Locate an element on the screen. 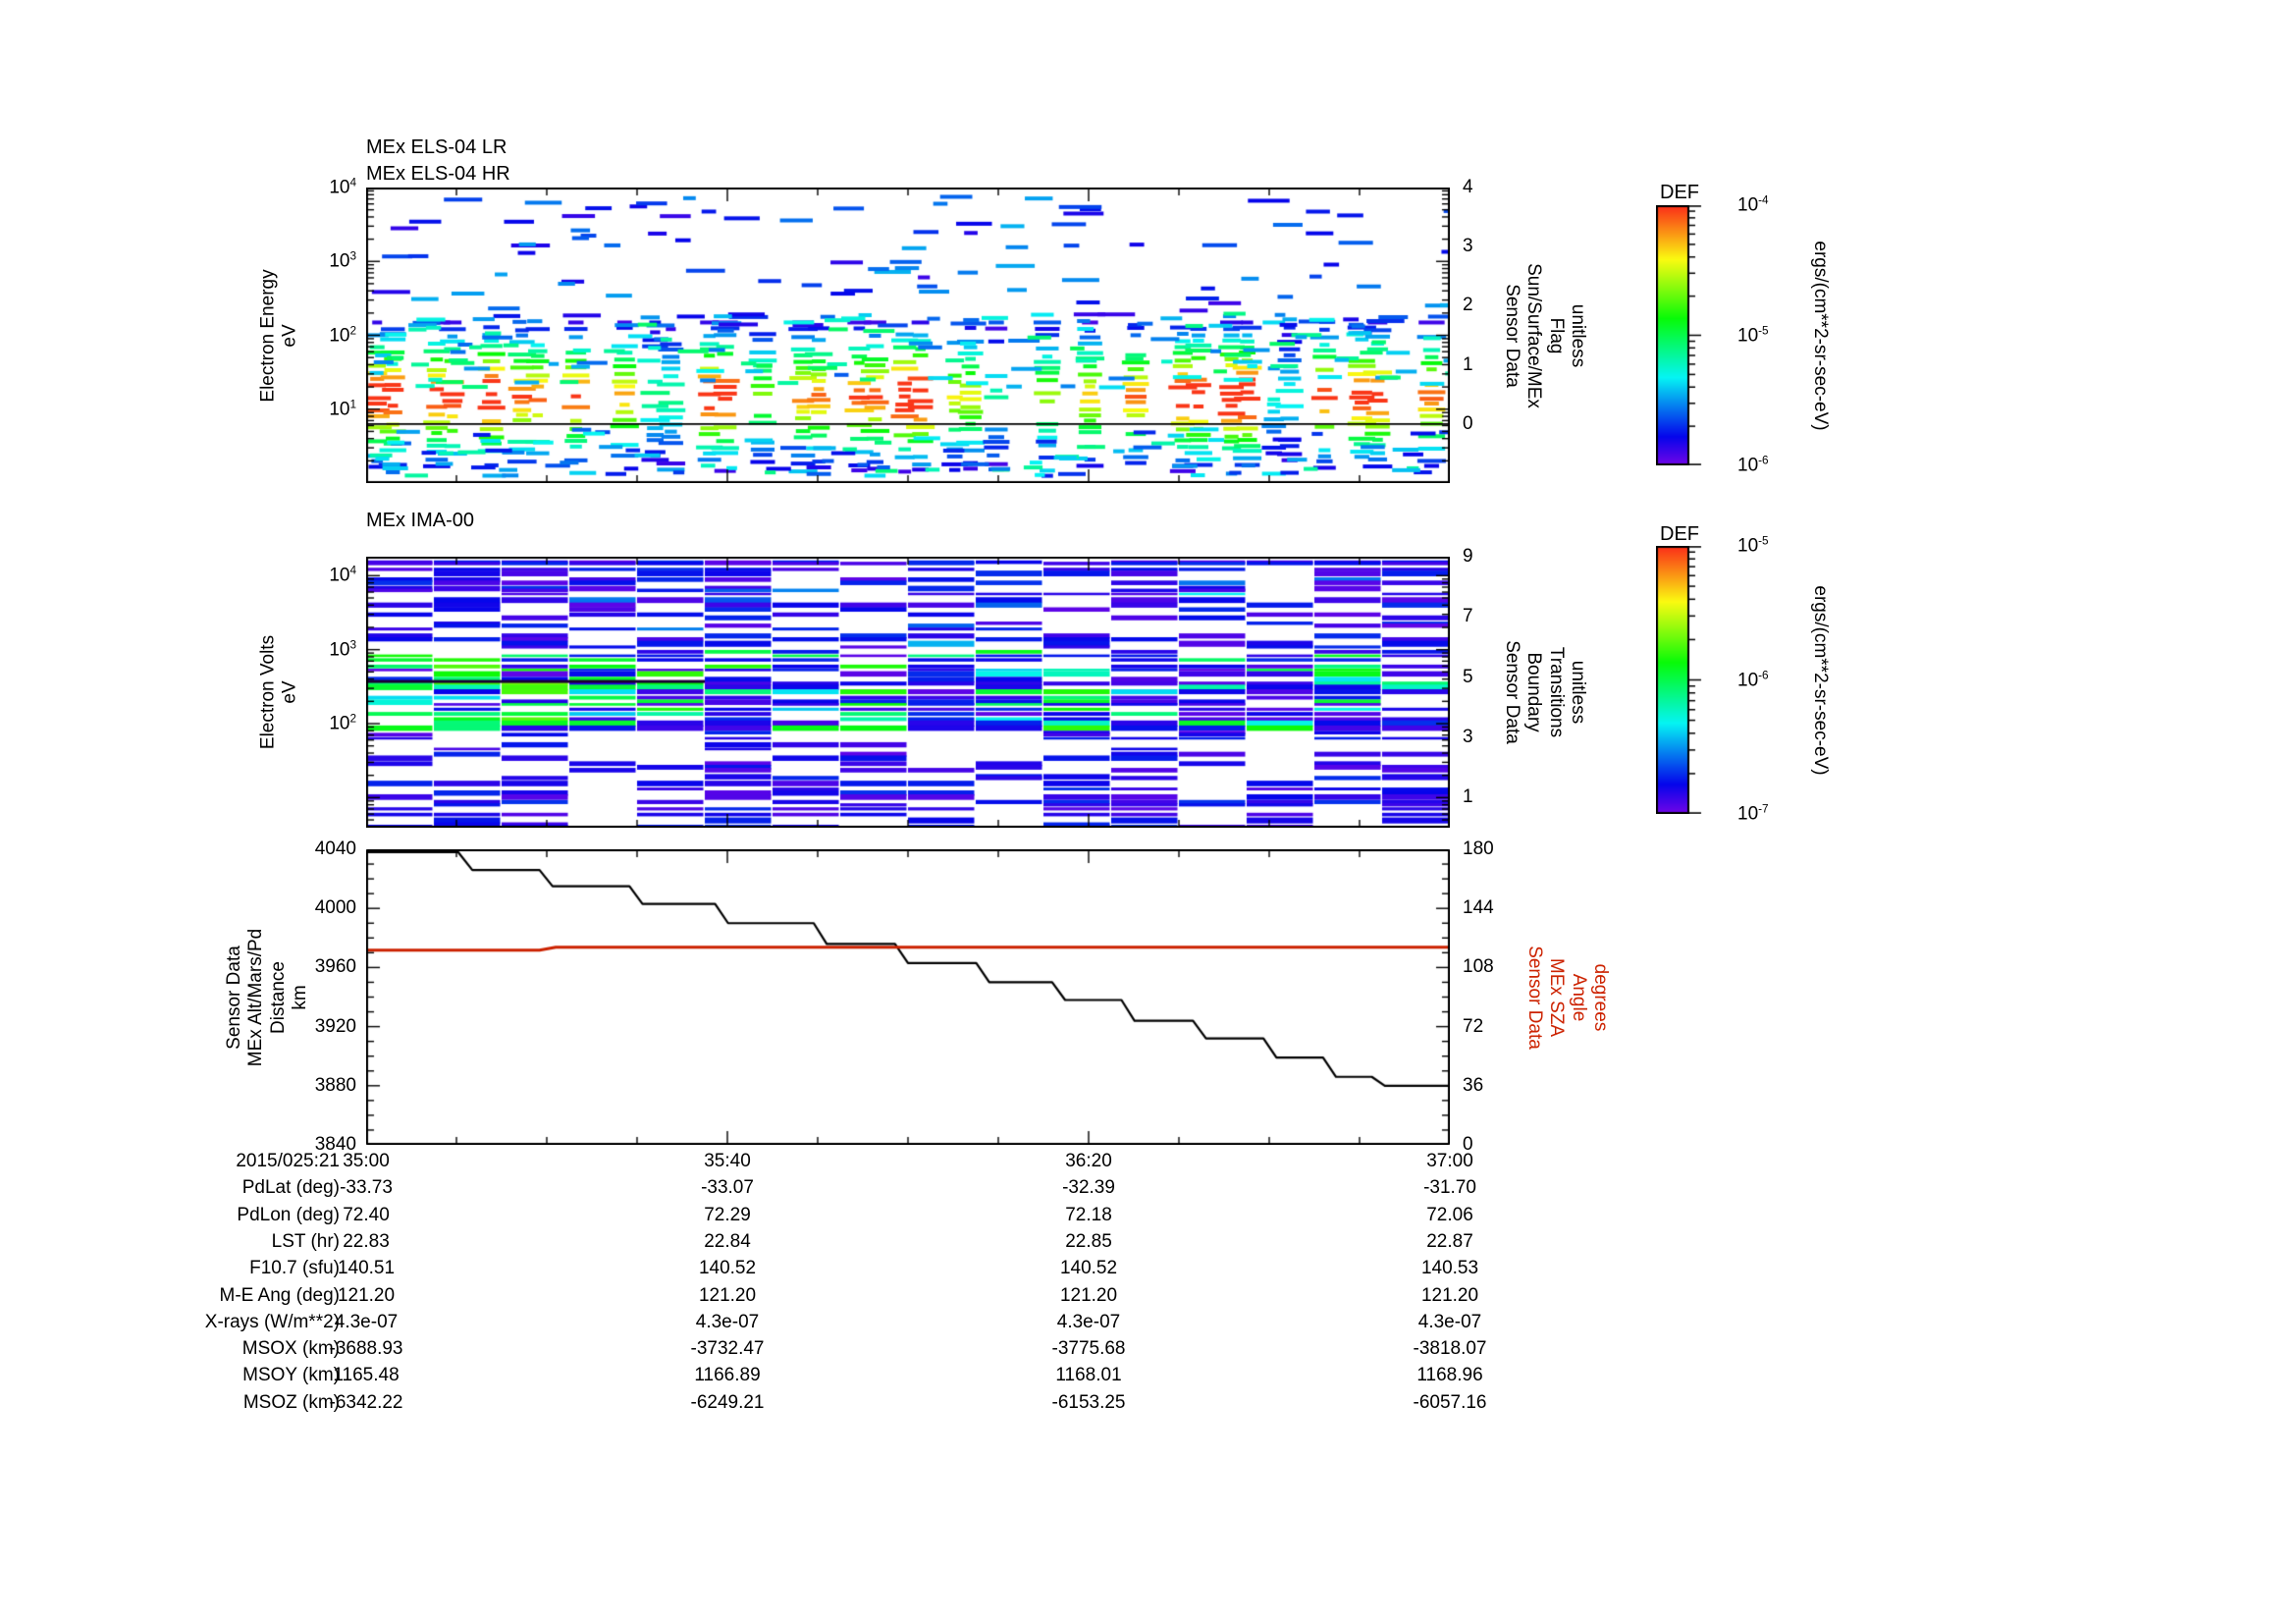 The height and width of the screenshot is (1623, 2296). ima-energy-tick: 10³ is located at coordinates (342, 649).